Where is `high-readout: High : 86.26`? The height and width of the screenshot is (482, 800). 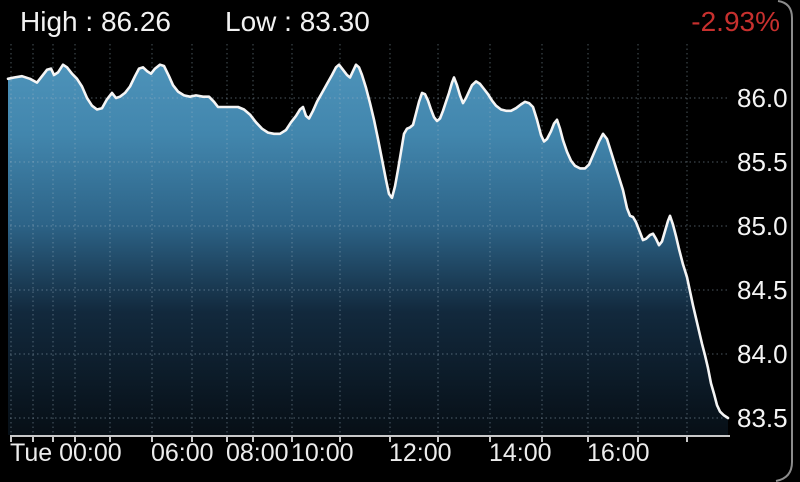 high-readout: High : 86.26 is located at coordinates (95, 22).